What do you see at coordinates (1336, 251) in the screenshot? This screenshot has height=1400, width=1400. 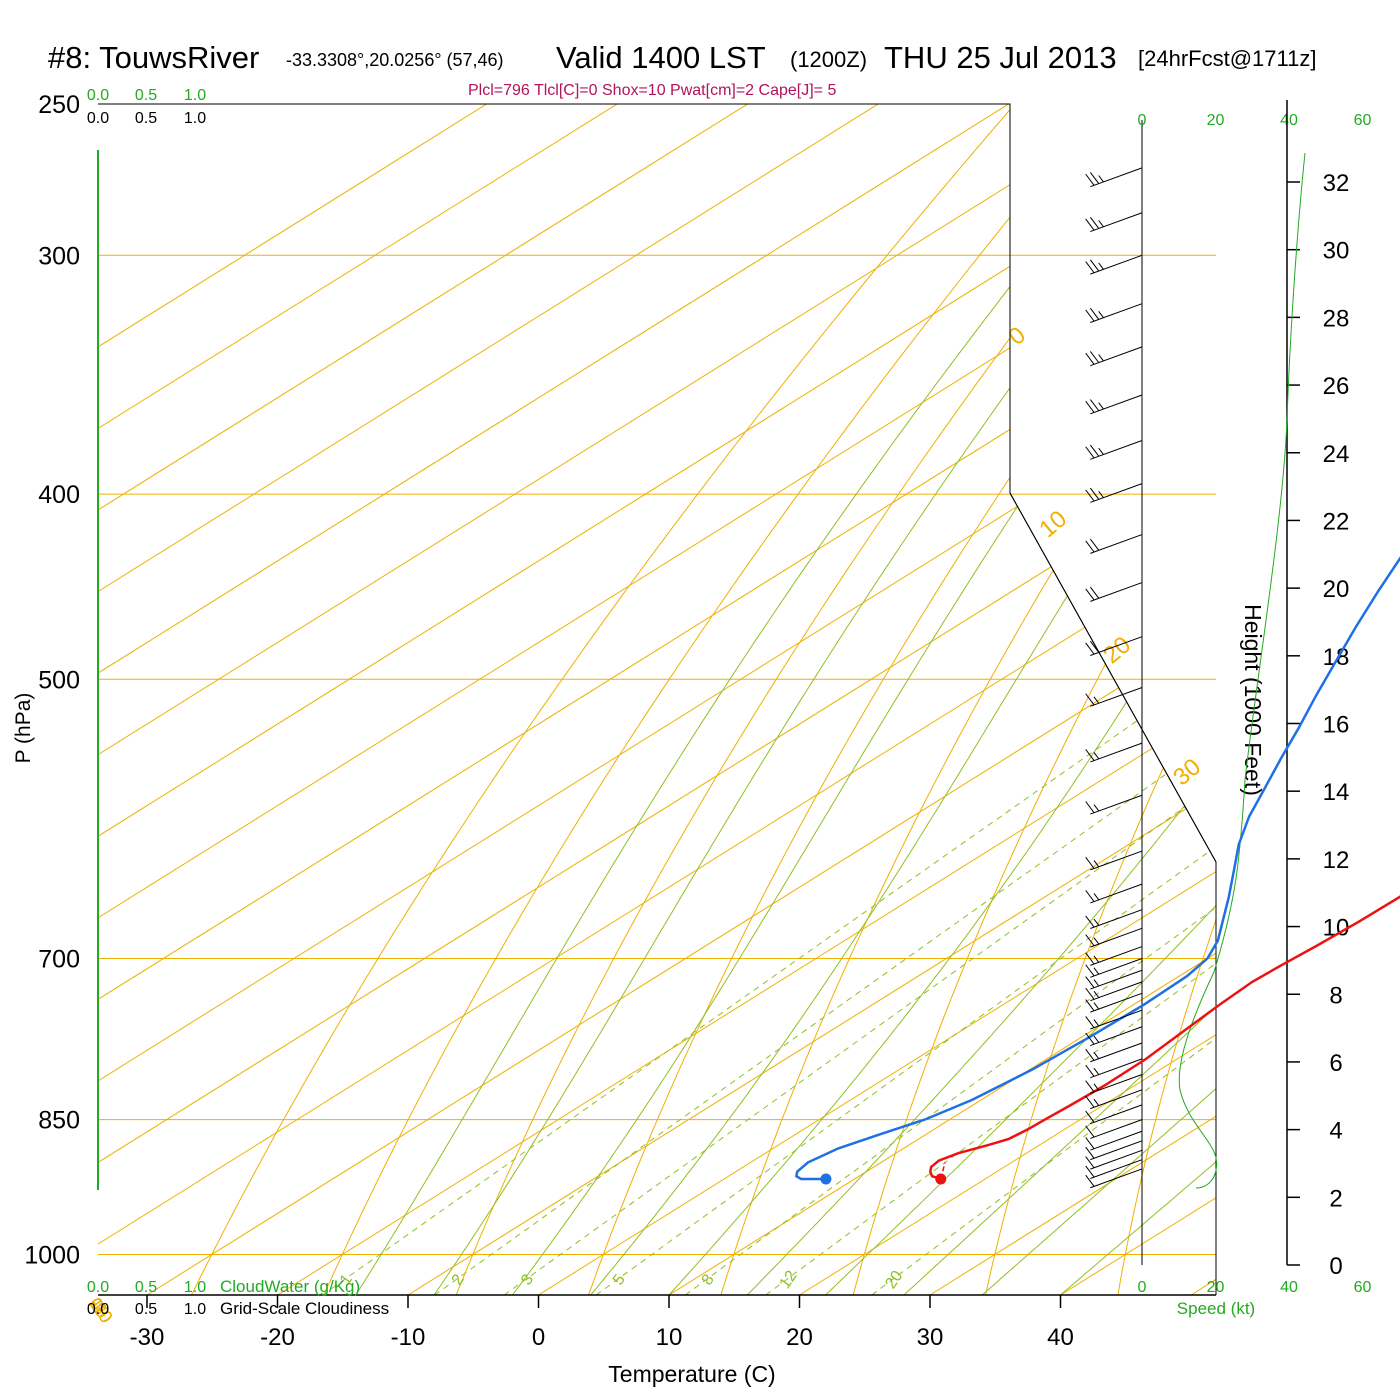 I see `height-tick-label: 30` at bounding box center [1336, 251].